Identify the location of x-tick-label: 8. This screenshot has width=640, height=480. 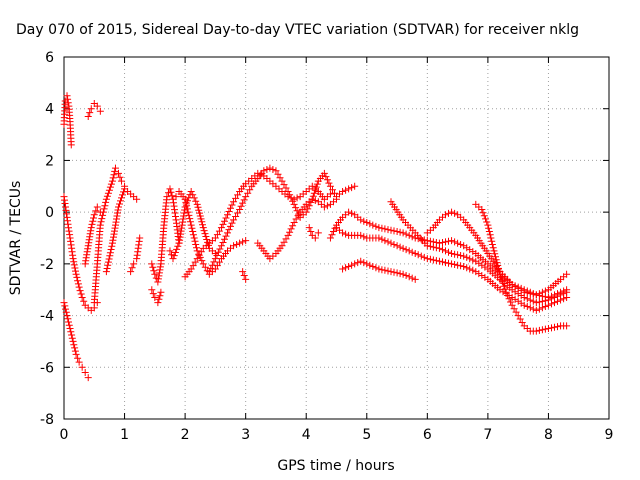
(548, 435).